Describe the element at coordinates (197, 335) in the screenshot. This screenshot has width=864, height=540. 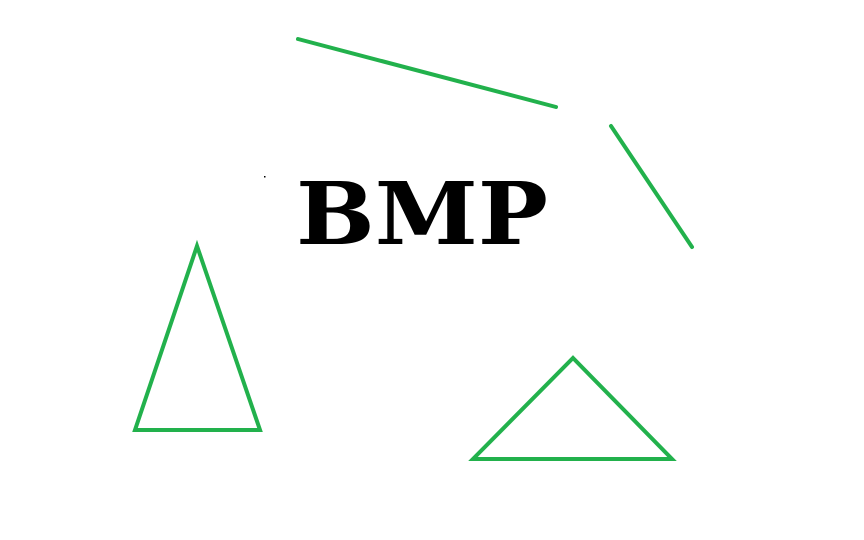
I see `left-triangle` at that location.